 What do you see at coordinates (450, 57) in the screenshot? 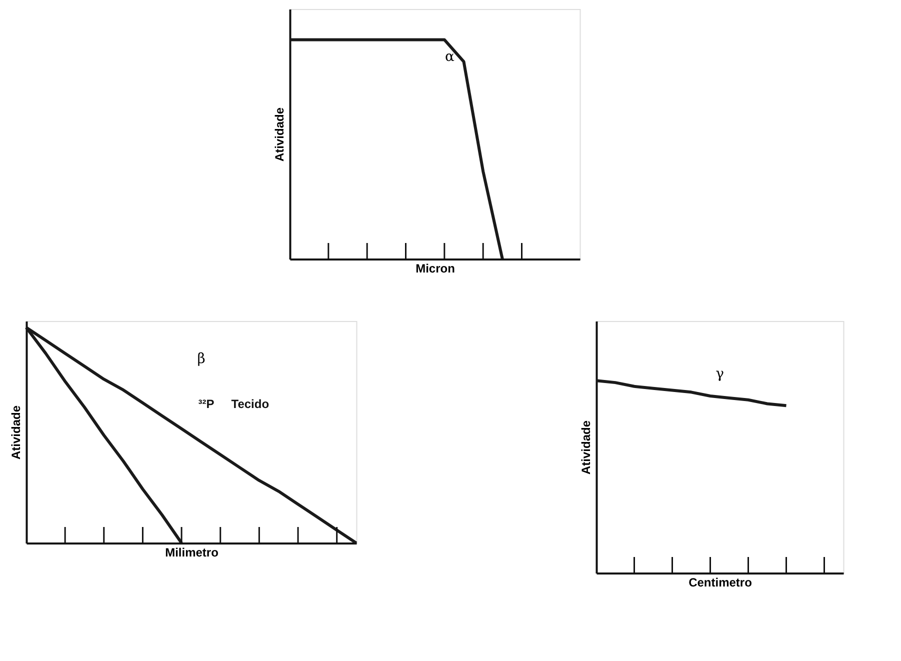
I see `text: α` at bounding box center [450, 57].